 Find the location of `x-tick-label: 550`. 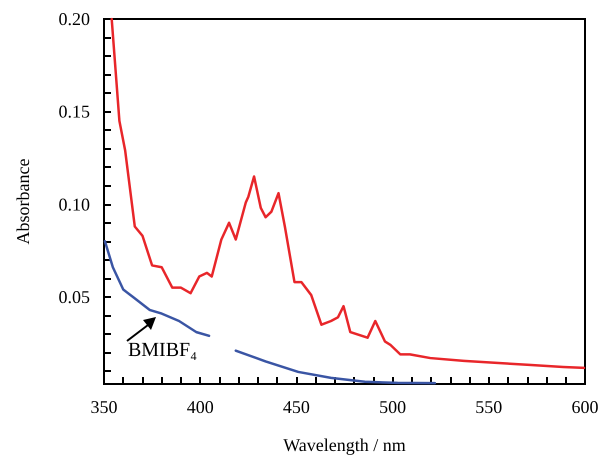

x-tick-label: 550 is located at coordinates (488, 407).